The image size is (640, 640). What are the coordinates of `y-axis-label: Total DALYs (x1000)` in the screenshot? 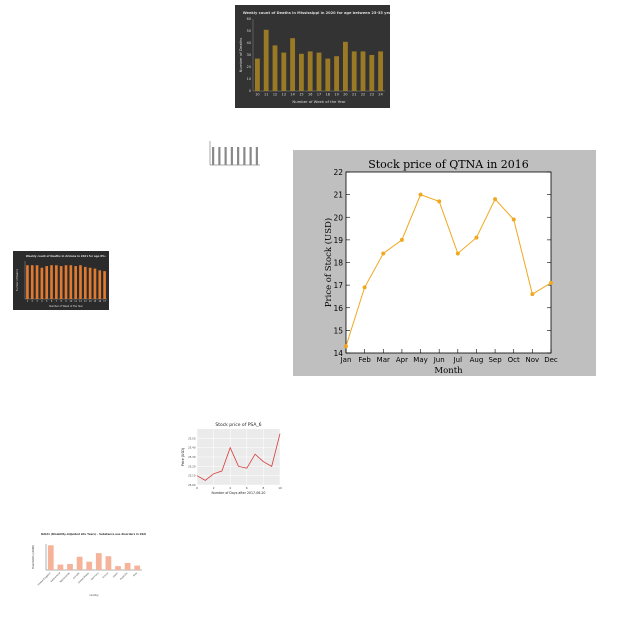 It's located at (33, 557).